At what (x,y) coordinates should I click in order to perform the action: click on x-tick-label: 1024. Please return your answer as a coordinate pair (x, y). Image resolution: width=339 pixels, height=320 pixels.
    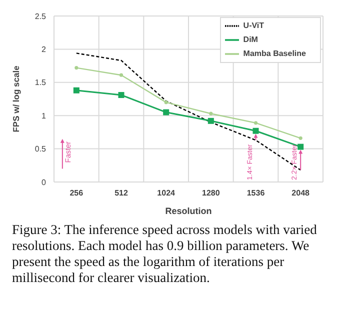
    Looking at the image, I should click on (166, 193).